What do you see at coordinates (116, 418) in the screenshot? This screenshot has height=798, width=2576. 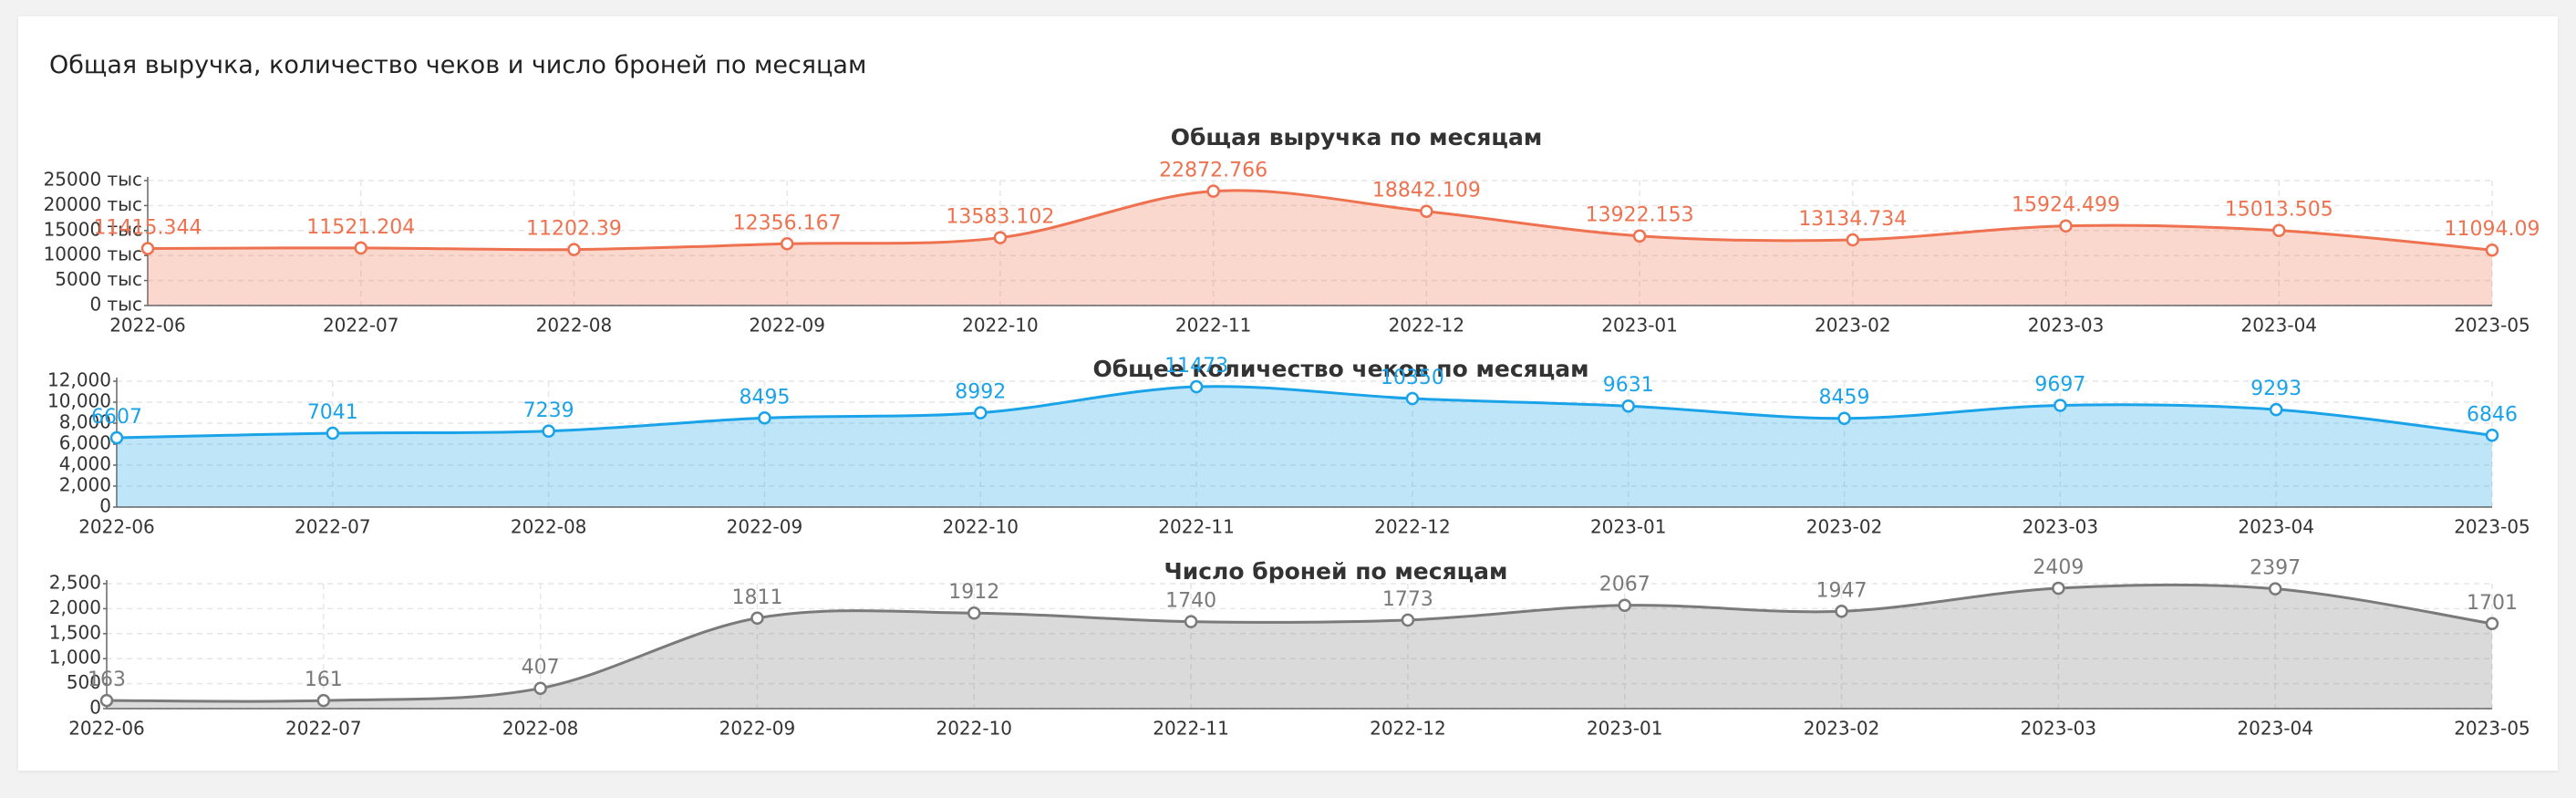 I see `data-label: 6607` at bounding box center [116, 418].